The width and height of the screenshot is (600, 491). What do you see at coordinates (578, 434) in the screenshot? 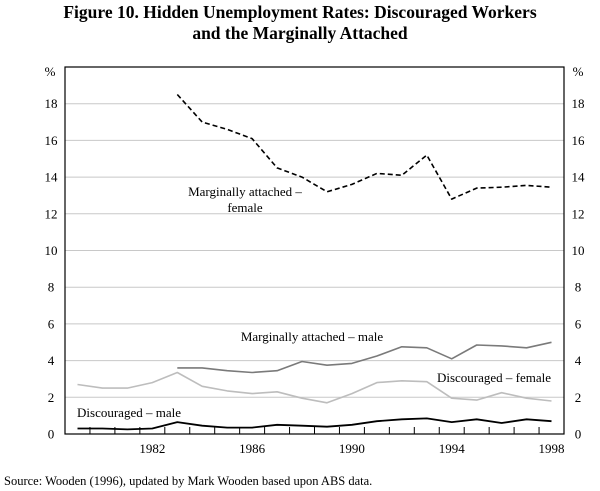
I see `y-tick-label-right: 0` at bounding box center [578, 434].